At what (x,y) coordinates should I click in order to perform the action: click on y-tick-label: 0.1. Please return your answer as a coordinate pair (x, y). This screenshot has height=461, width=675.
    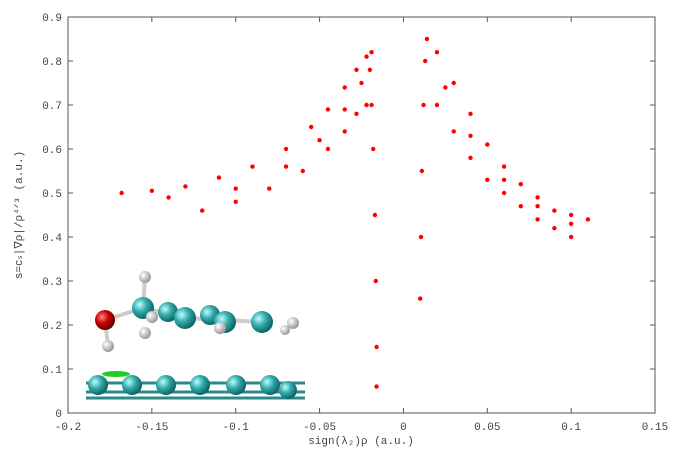
    Looking at the image, I should click on (52, 371).